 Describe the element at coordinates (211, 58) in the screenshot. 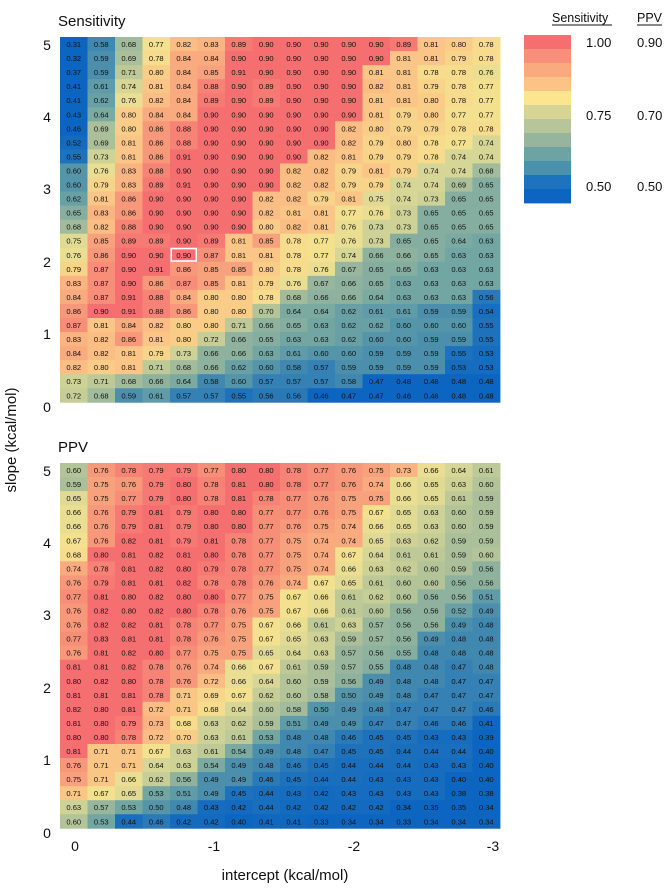

I see `cell-value-label: 0.84` at that location.